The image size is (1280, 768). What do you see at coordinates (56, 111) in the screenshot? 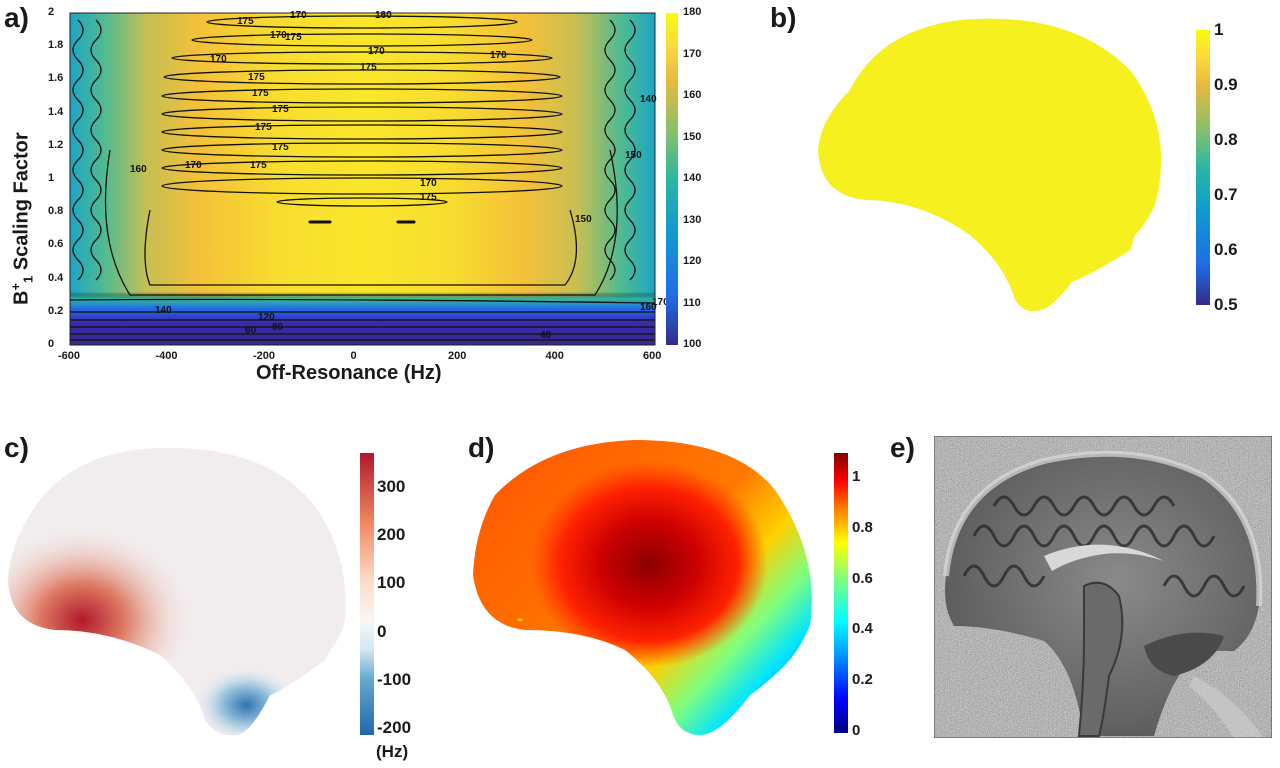
I see `panel-a-ytick: 1.4` at bounding box center [56, 111].